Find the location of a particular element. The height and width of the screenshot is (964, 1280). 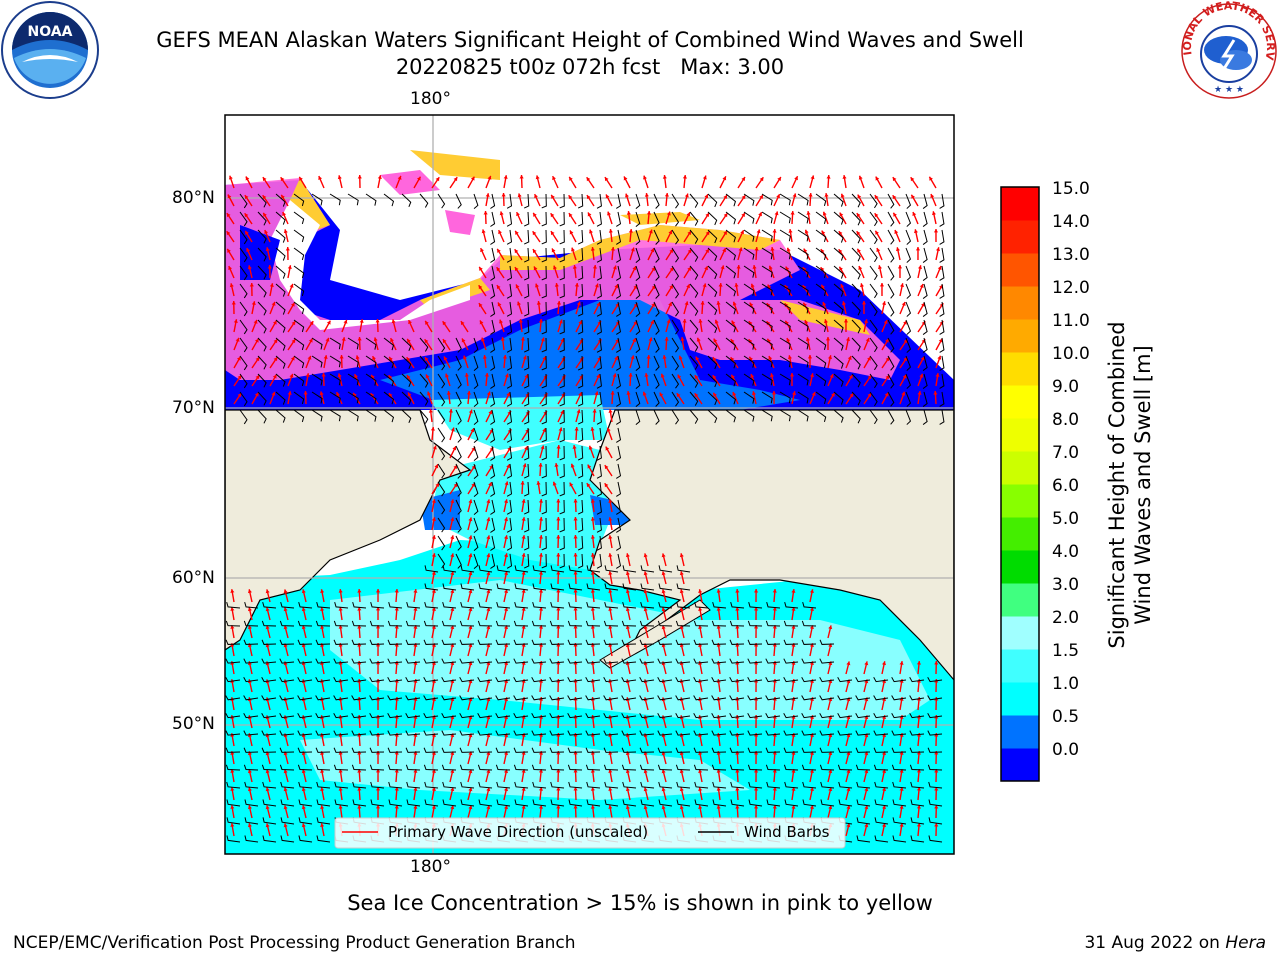

legend-wave-label: Primary Wave Direction (unscaled) is located at coordinates (518, 832).